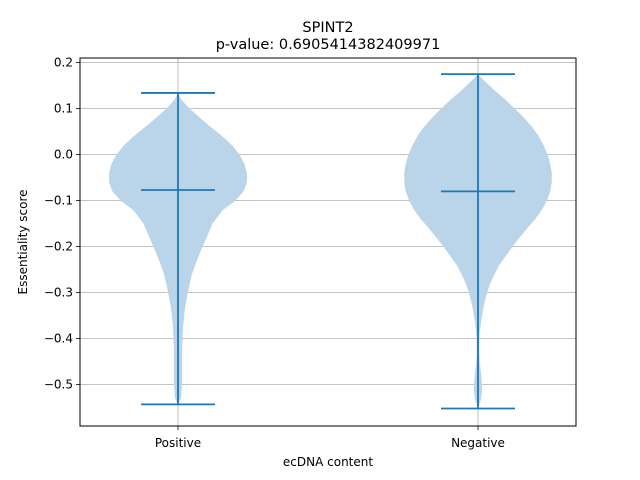 This screenshot has width=640, height=480. What do you see at coordinates (63, 63) in the screenshot?
I see `y-tick-label: 0.2` at bounding box center [63, 63].